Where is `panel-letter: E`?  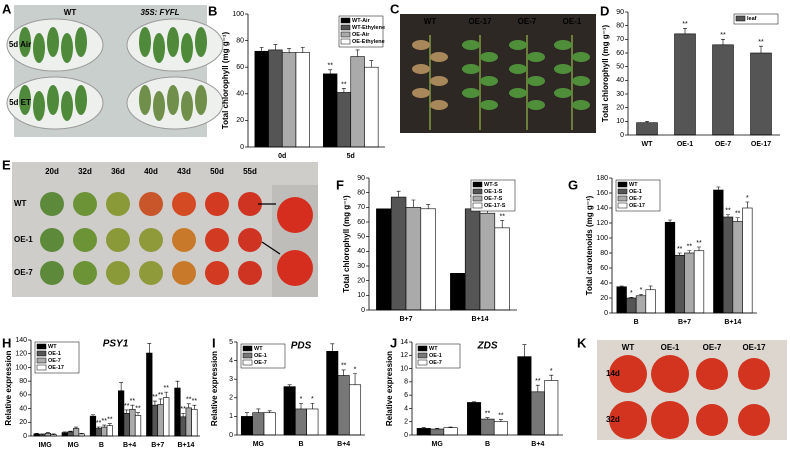 panel-letter: E is located at coordinates (6, 164).